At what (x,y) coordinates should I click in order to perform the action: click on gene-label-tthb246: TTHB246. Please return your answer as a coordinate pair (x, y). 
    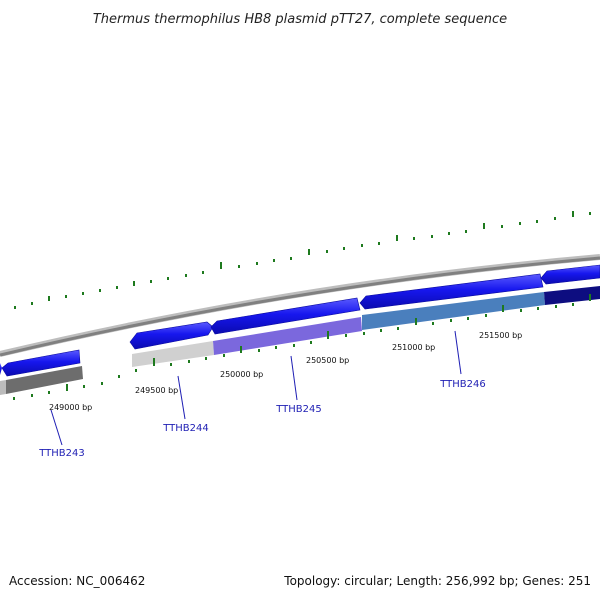
    Looking at the image, I should click on (462, 384).